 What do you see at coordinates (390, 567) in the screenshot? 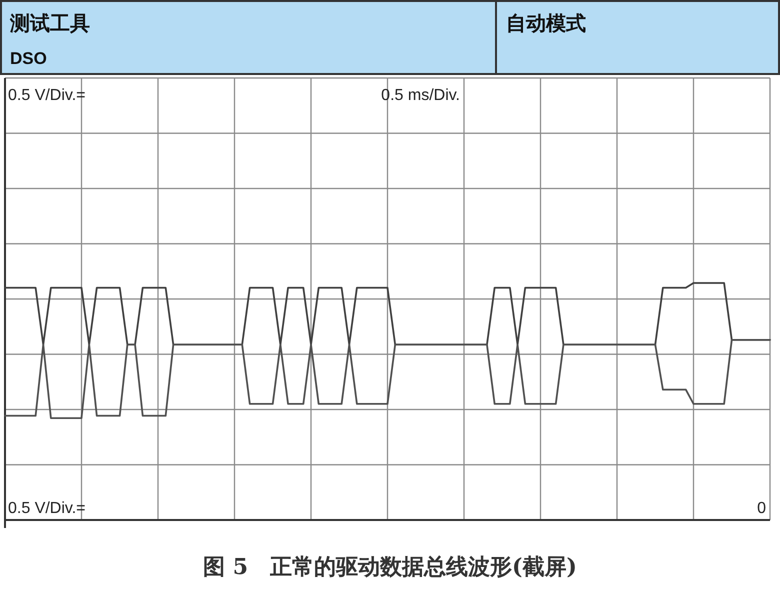
I see `caption: 图 5 正常的驱动数据总线波形(截屏)` at bounding box center [390, 567].